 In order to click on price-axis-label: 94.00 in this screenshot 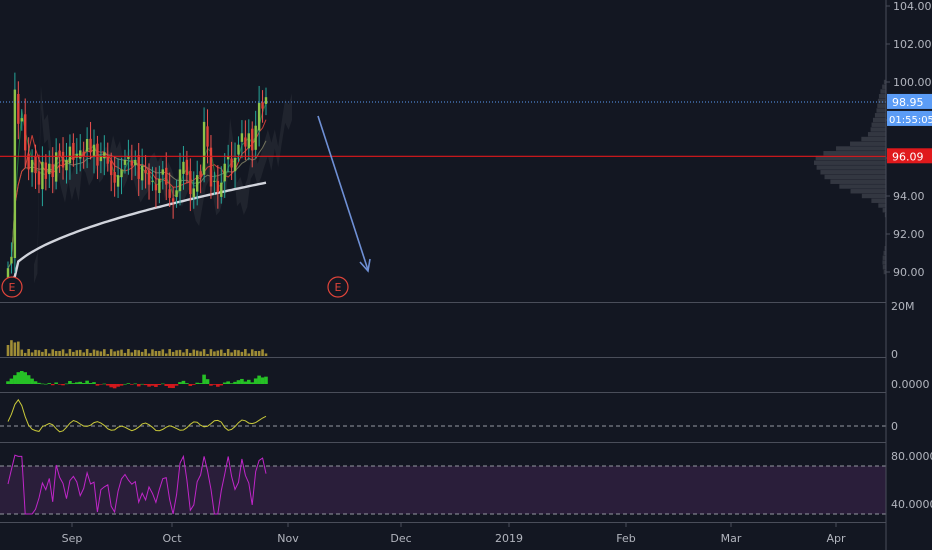, I will do `click(909, 196)`.